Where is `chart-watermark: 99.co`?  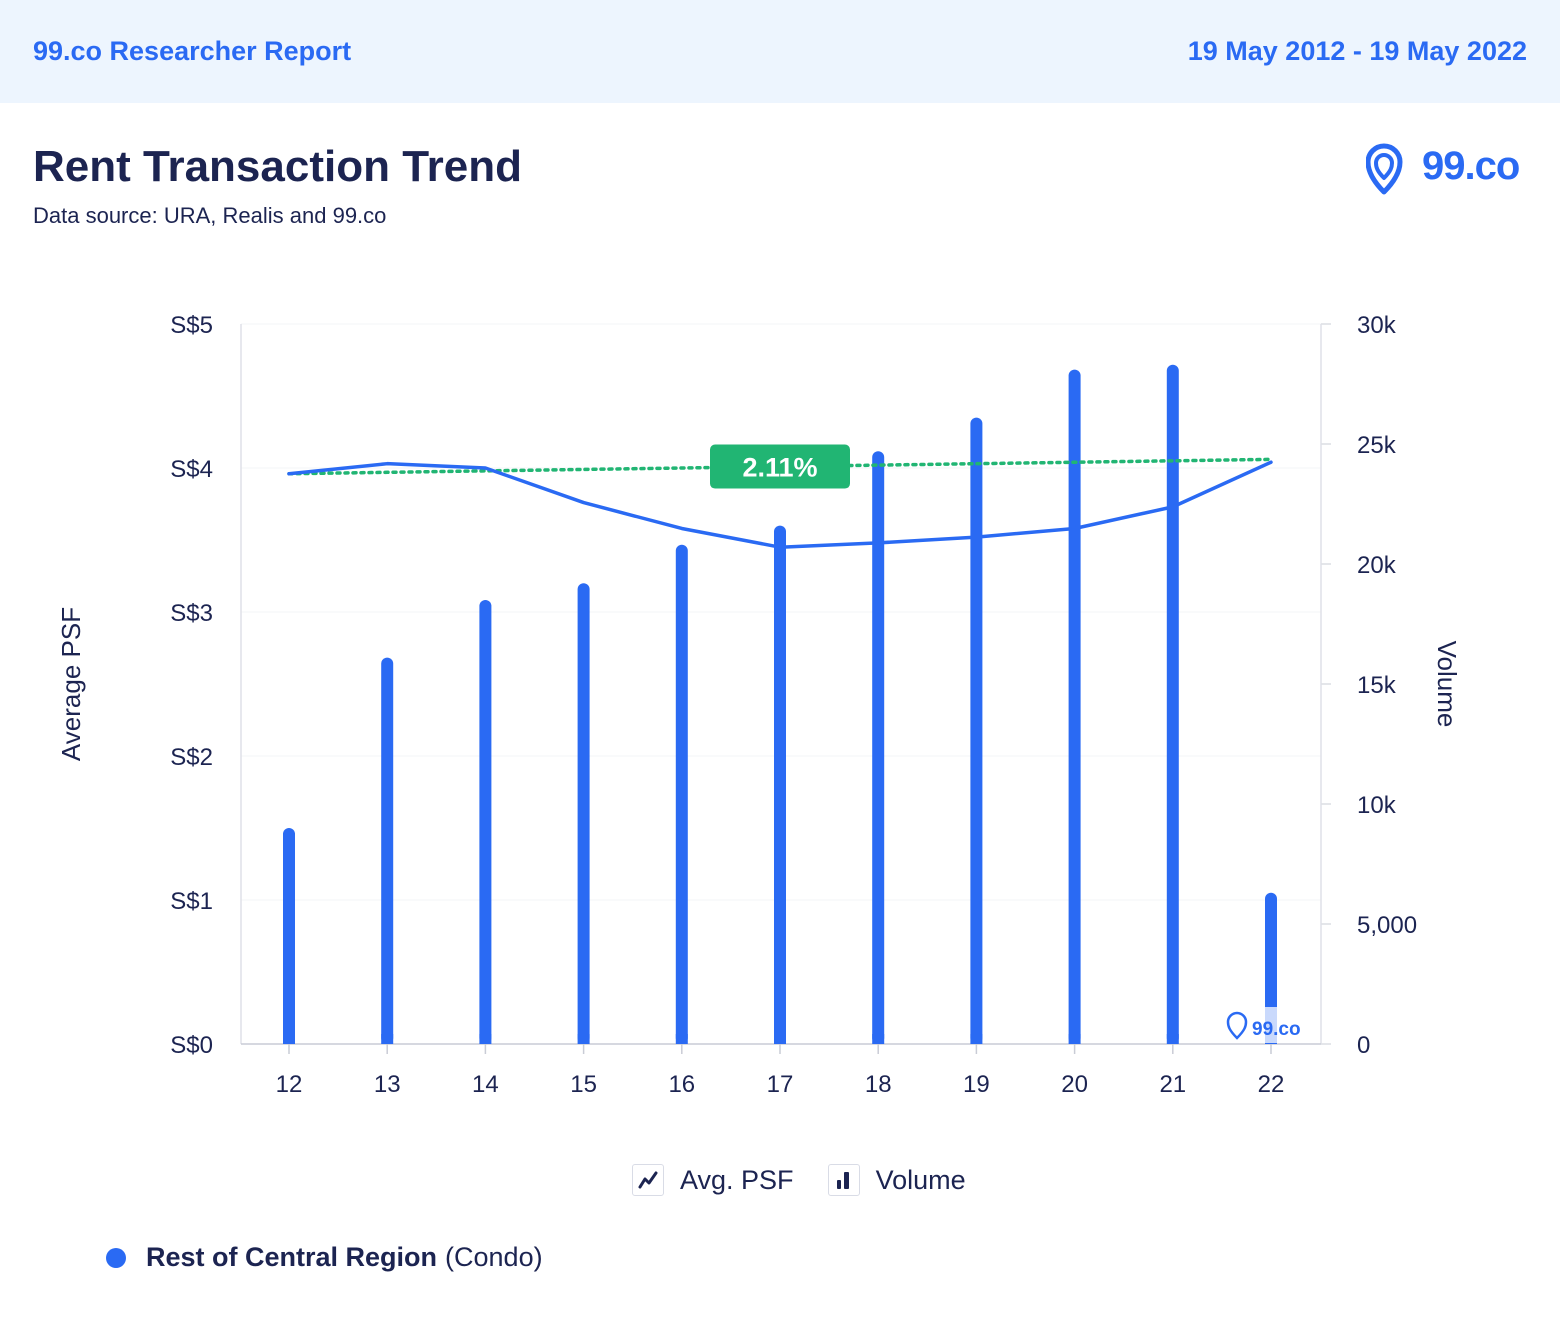
chart-watermark: 99.co is located at coordinates (1266, 1025).